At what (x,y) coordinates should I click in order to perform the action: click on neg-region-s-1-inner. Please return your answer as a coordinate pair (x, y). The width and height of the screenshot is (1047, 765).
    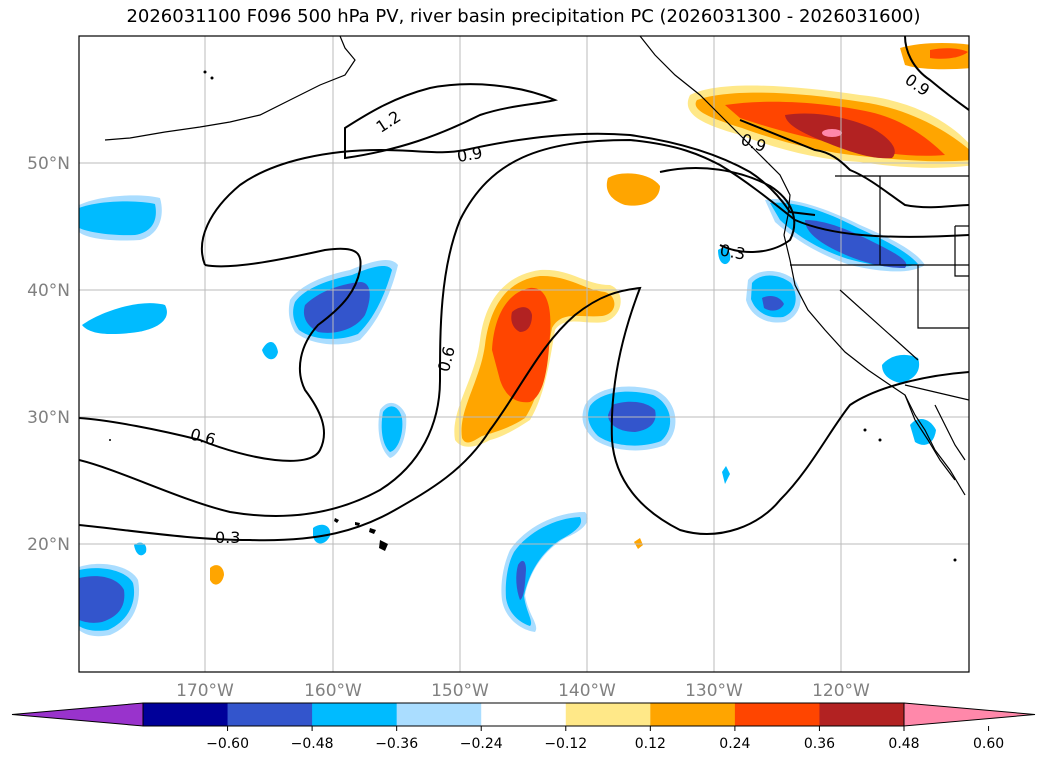
    Looking at the image, I should click on (521, 580).